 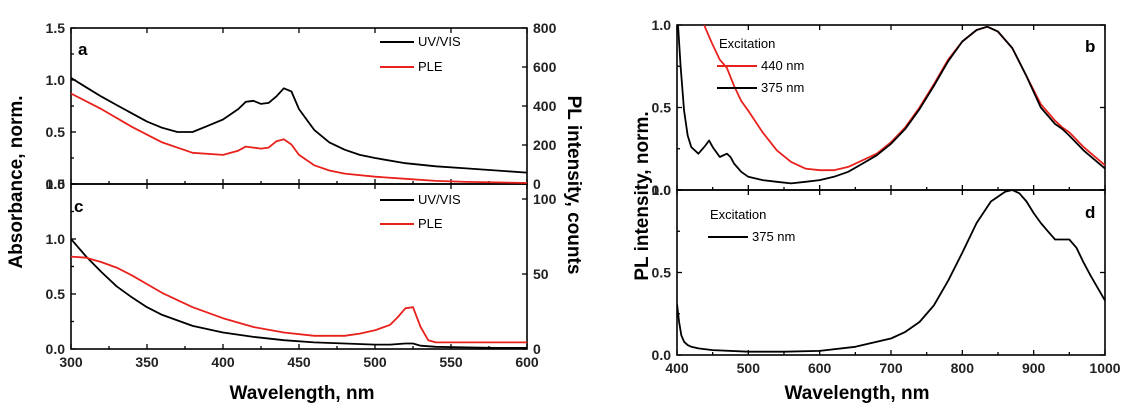 What do you see at coordinates (662, 273) in the screenshot?
I see `panel-d-ytick-label: 0.5` at bounding box center [662, 273].